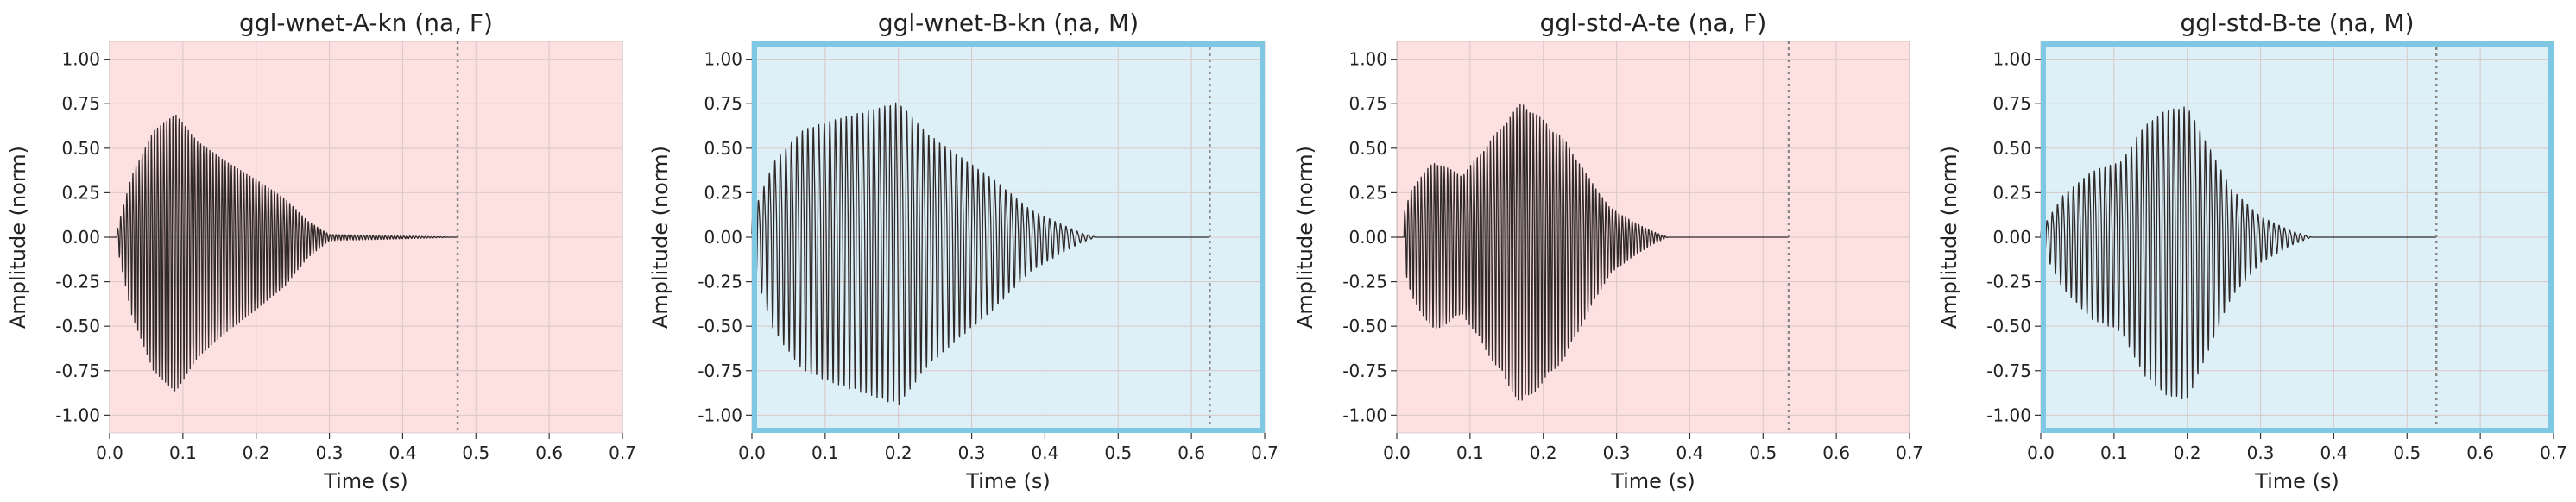 This screenshot has width=2576, height=502. I want to click on chart-title: ggl-wnet-B-kn (ṇa, M), so click(1008, 23).